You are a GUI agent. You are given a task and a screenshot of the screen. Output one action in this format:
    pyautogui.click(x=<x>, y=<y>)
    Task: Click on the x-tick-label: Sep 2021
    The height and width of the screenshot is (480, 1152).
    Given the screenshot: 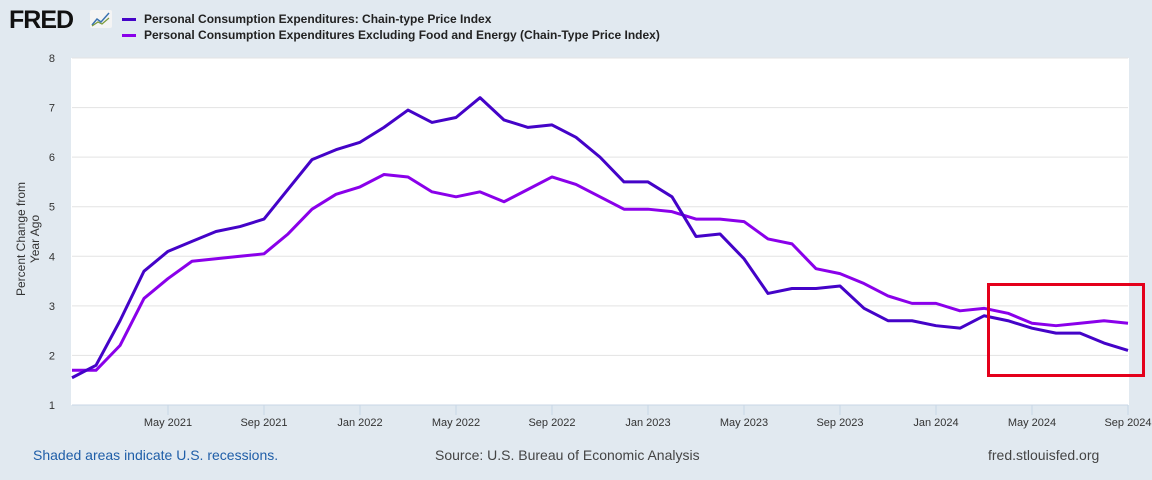 What is the action you would take?
    pyautogui.click(x=263, y=423)
    